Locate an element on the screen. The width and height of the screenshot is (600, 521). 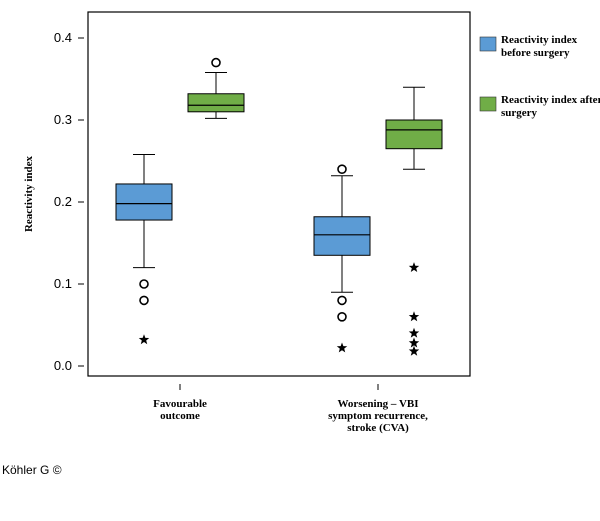
y-axis: 0.0 0.1 0.2 0.3 0.4 is located at coordinates (69, 201).